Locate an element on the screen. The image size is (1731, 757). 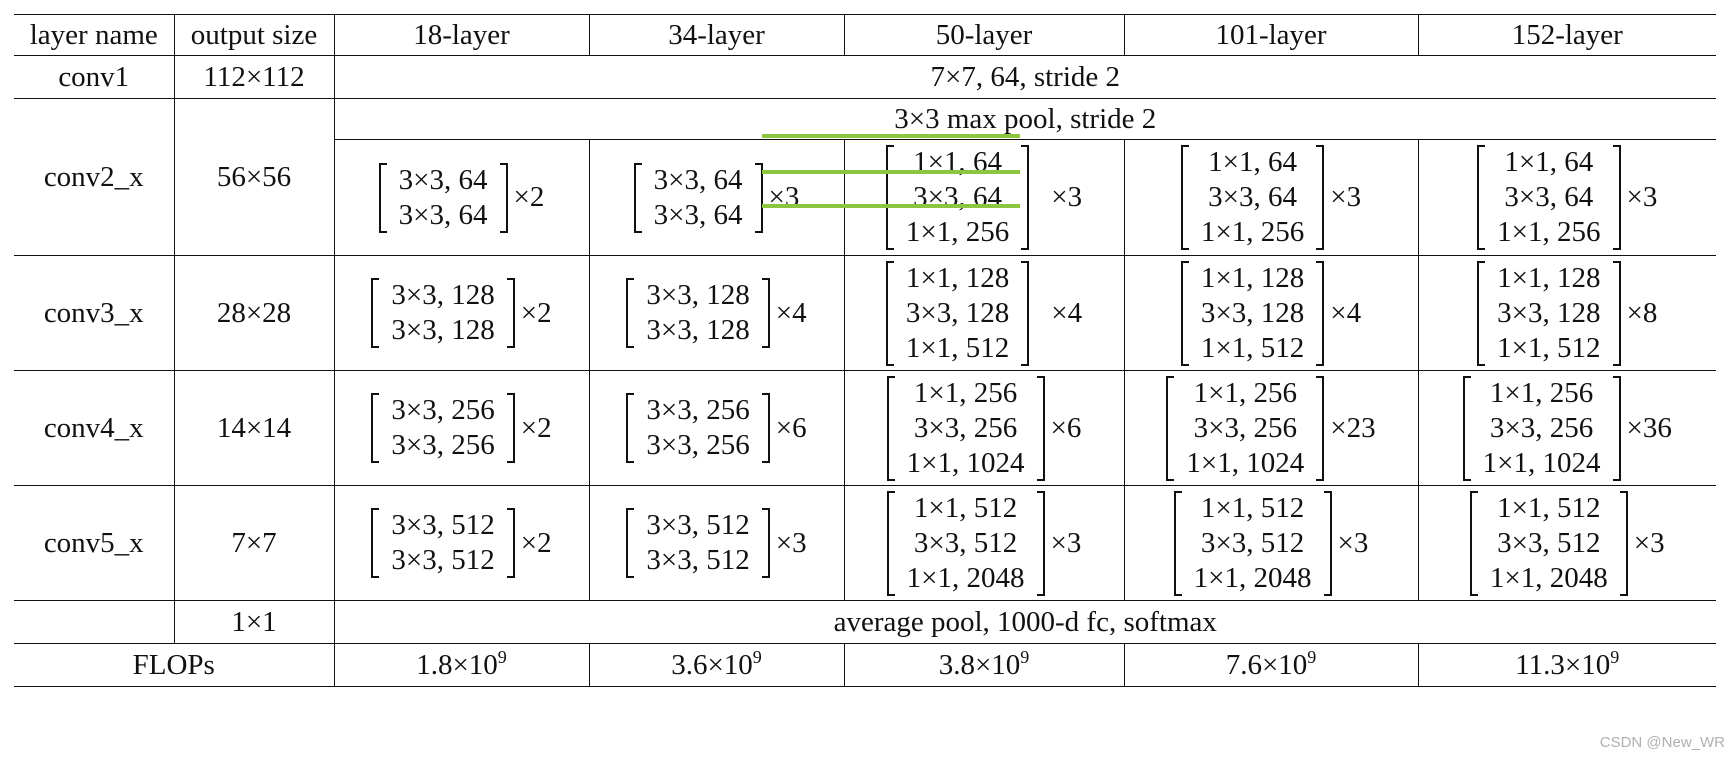
conv5-152-line3: 1×1, 2048 is located at coordinates (1548, 577).